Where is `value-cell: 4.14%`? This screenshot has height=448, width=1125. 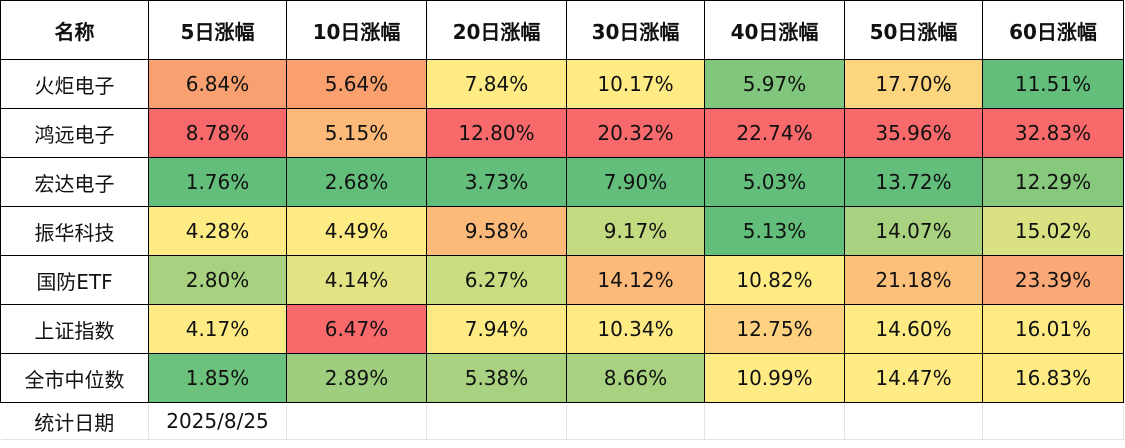 value-cell: 4.14% is located at coordinates (356, 280).